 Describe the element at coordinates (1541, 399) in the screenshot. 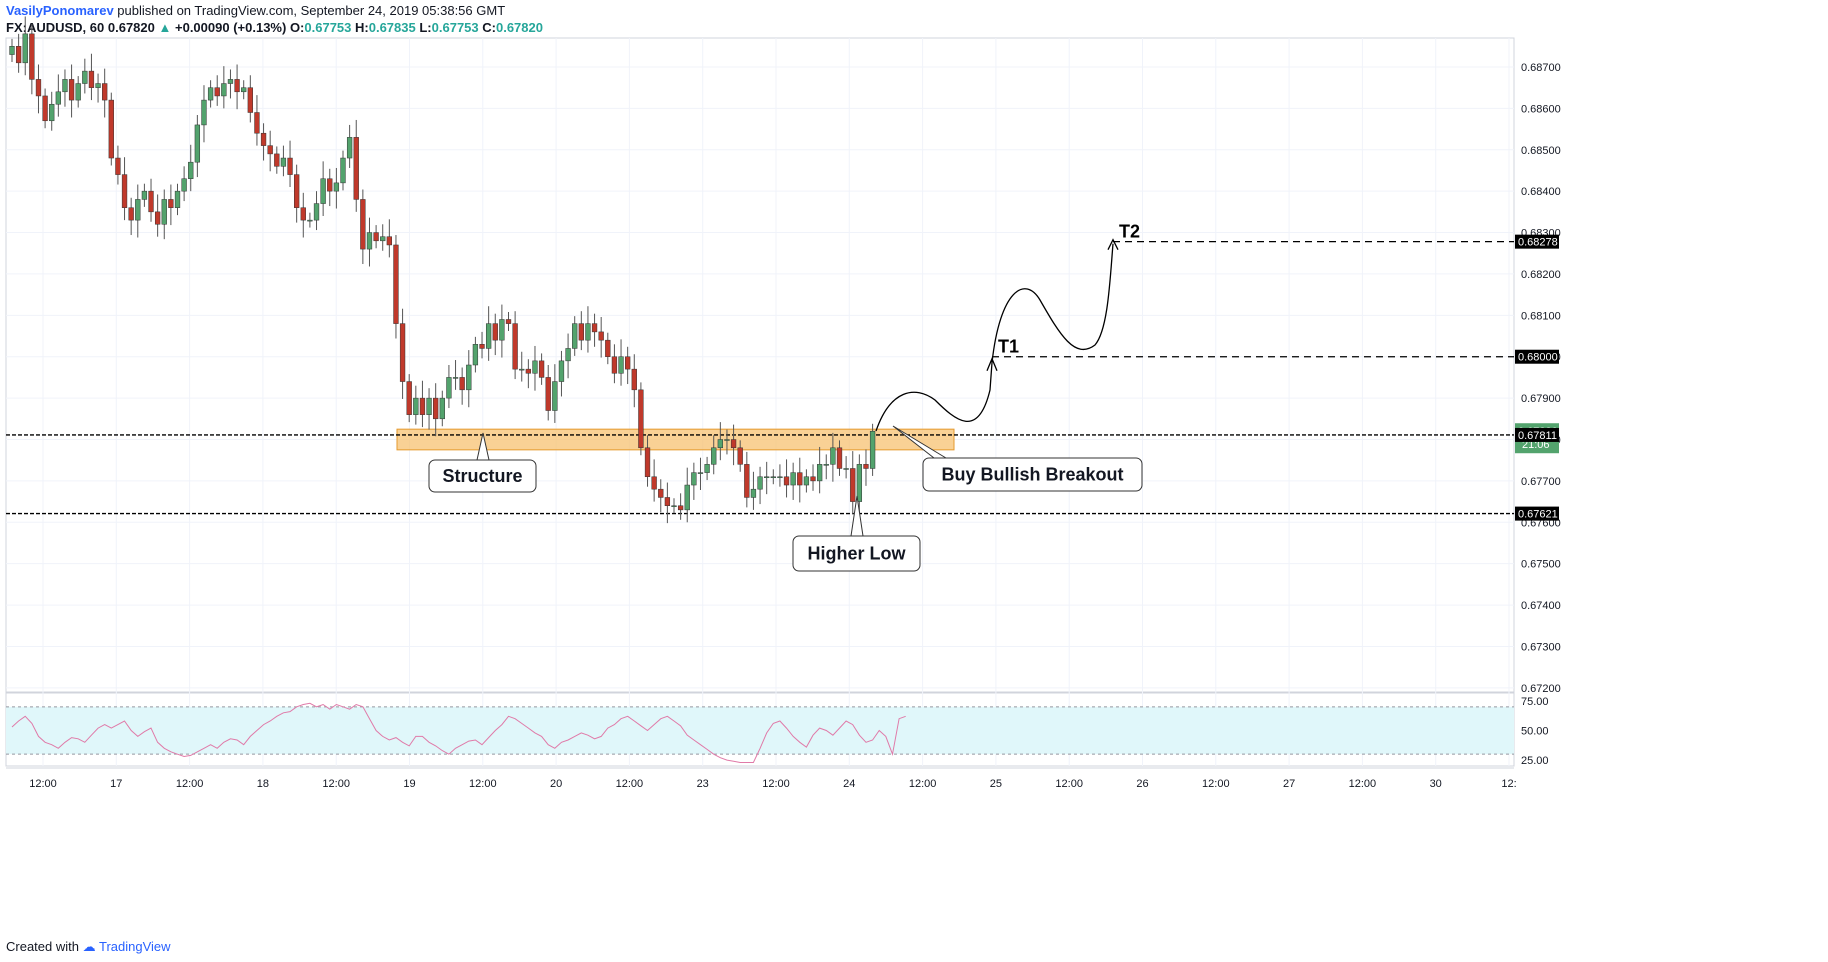

I see `y-tick-label: 0.67900` at that location.